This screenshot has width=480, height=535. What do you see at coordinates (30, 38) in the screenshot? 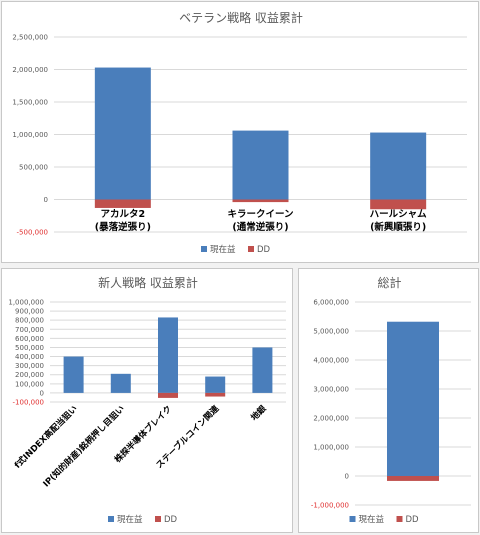
I see `y-tick-label: 2,500,000` at bounding box center [30, 38].